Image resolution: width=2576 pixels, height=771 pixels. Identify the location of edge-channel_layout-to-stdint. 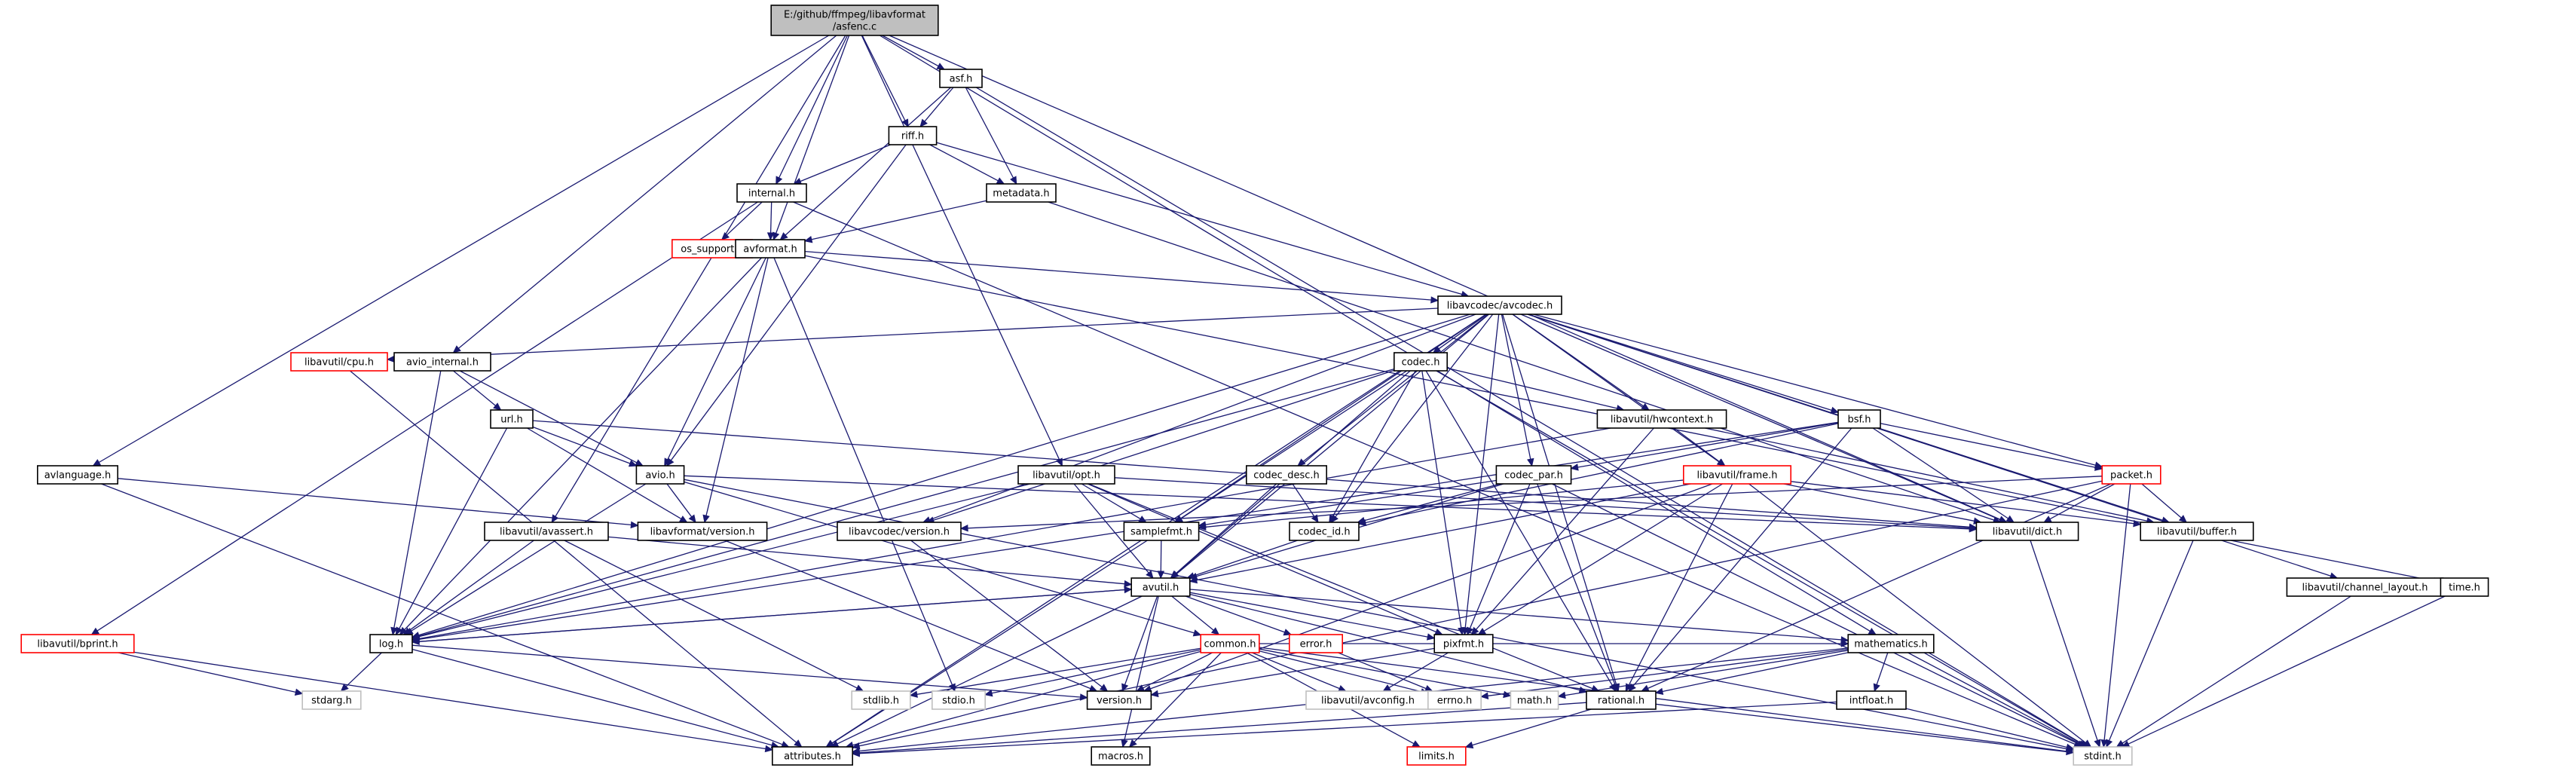
(2233, 671).